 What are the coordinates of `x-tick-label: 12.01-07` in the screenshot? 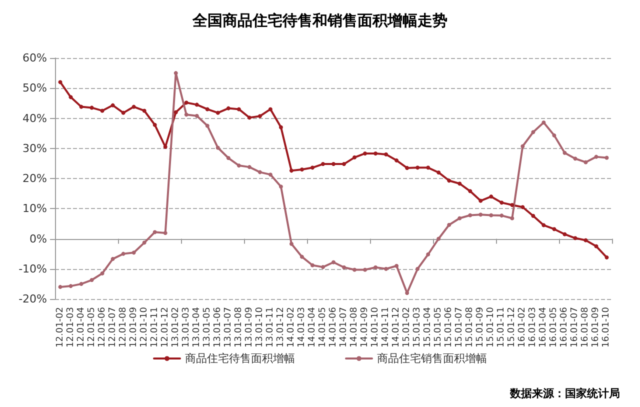 It's located at (113, 327).